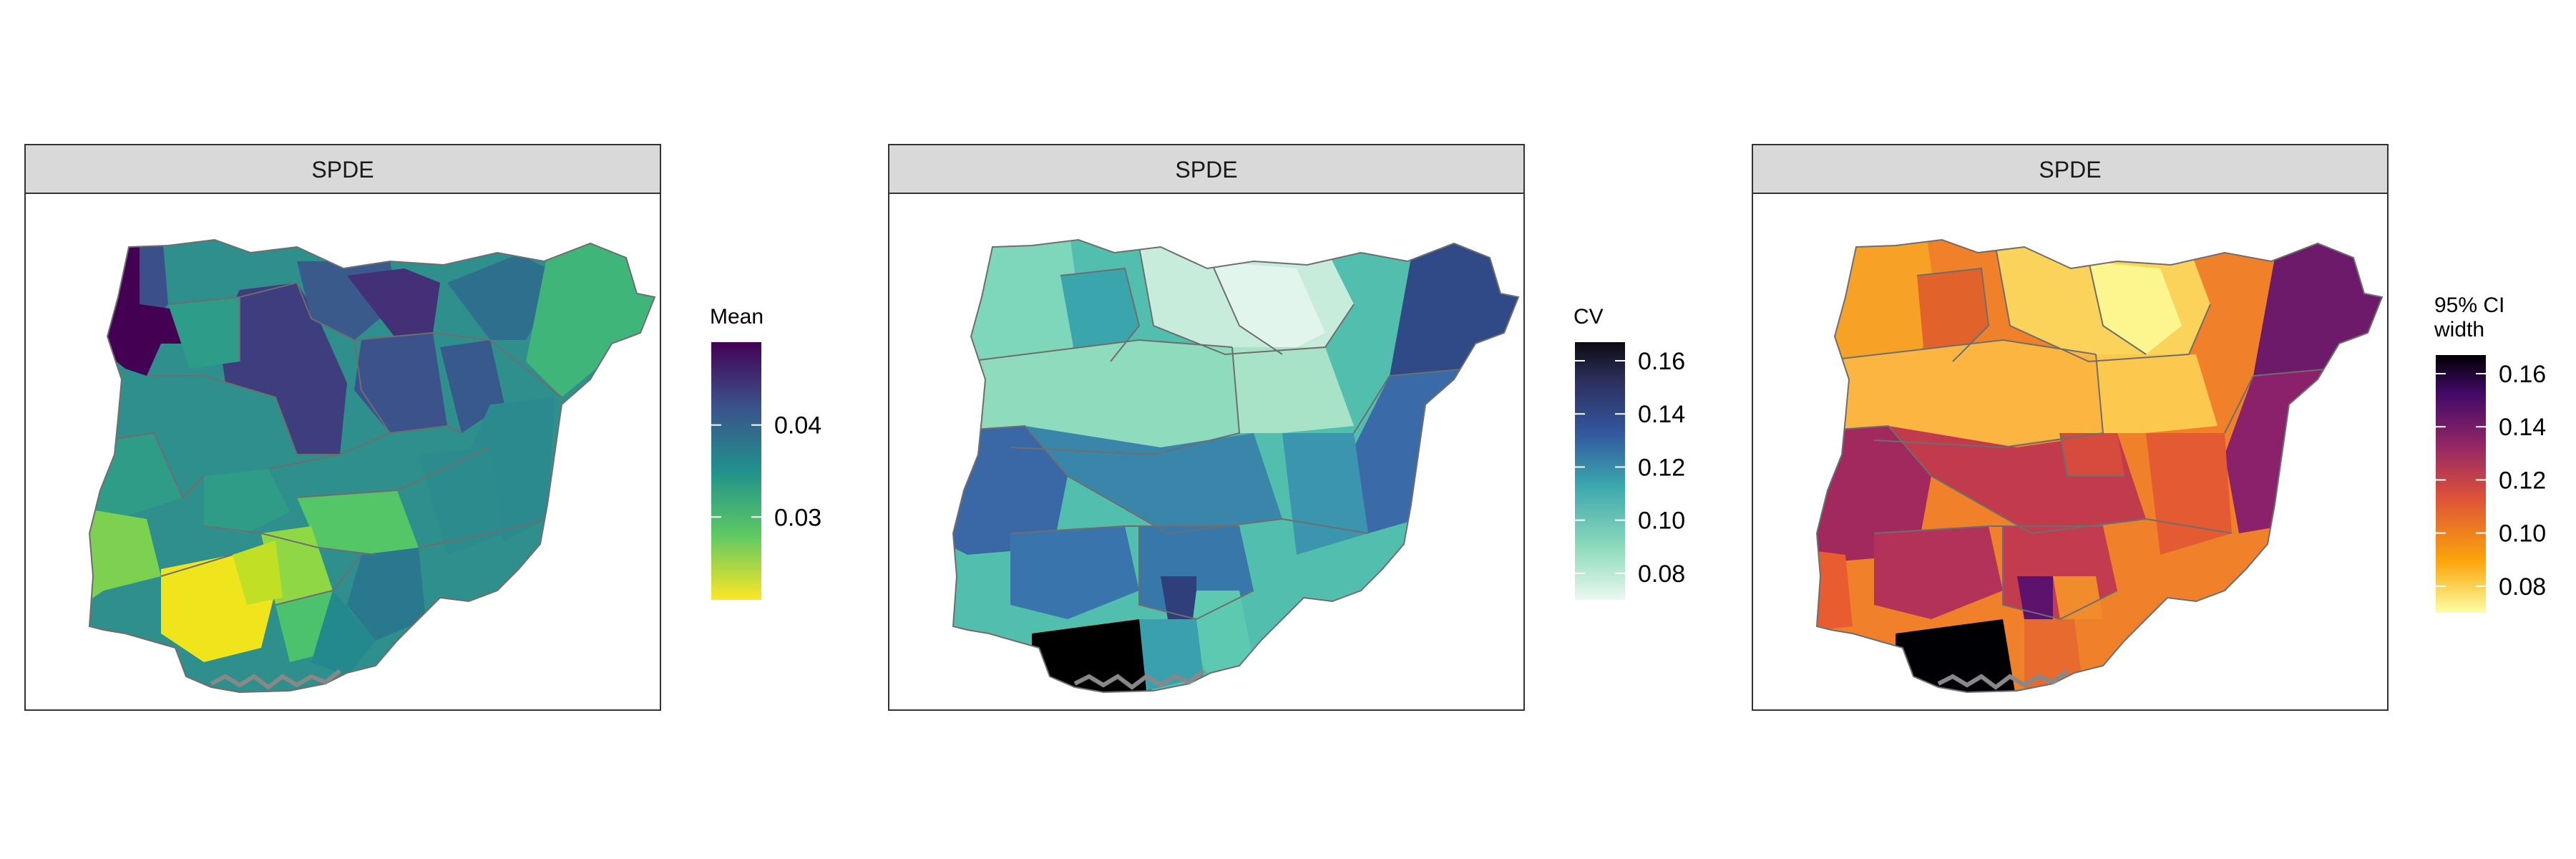 Image resolution: width=2576 pixels, height=859 pixels. Describe the element at coordinates (797, 517) in the screenshot. I see `colorbar-tick-label: 0.03` at that location.